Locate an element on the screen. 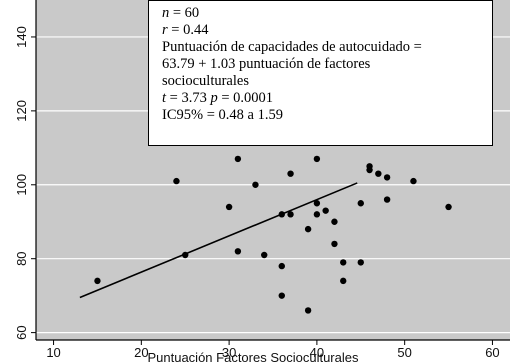 This screenshot has width=512, height=364. x-tick-label-20: 20 is located at coordinates (141, 352).